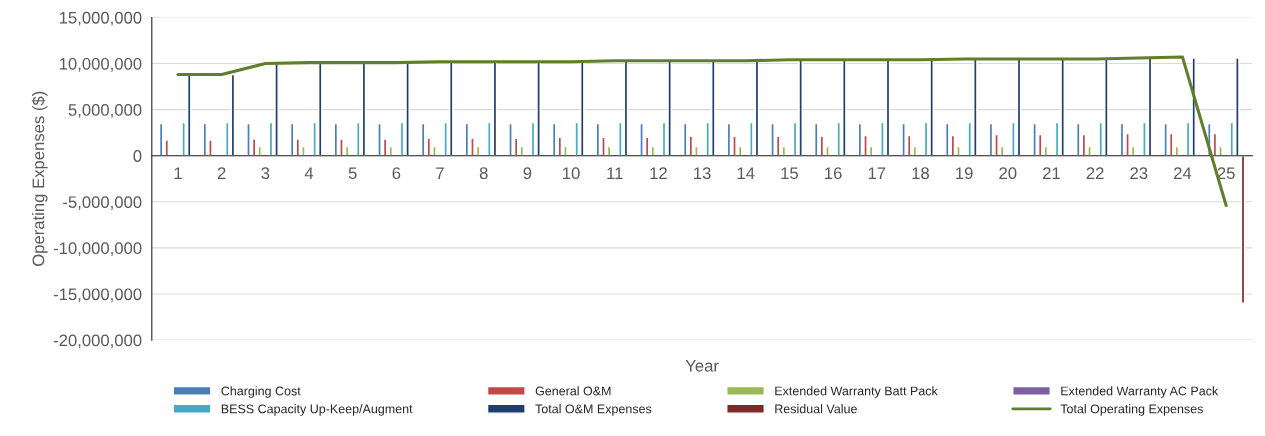 The image size is (1265, 436). What do you see at coordinates (702, 366) in the screenshot?
I see `x-axis-title: Year` at bounding box center [702, 366].